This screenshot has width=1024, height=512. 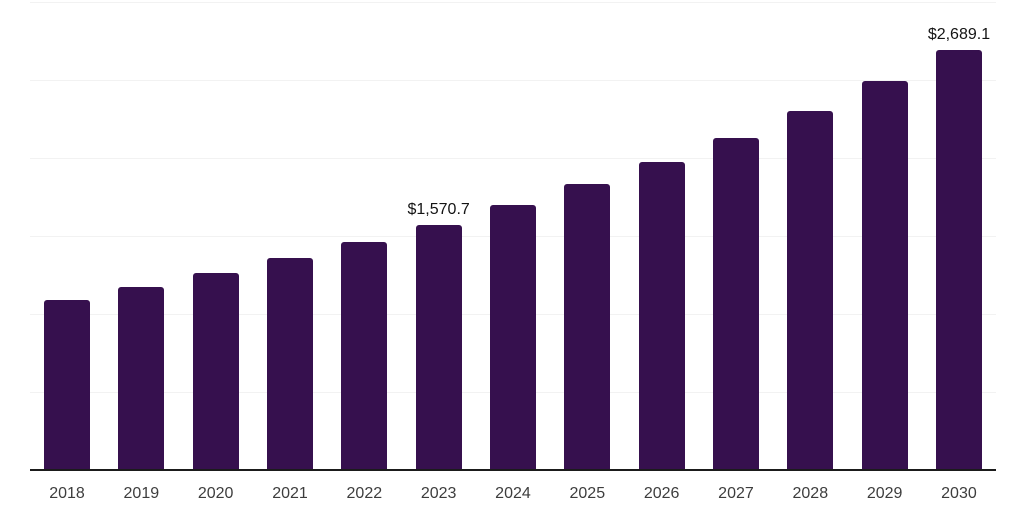 What do you see at coordinates (215, 371) in the screenshot?
I see `bar-2020` at bounding box center [215, 371].